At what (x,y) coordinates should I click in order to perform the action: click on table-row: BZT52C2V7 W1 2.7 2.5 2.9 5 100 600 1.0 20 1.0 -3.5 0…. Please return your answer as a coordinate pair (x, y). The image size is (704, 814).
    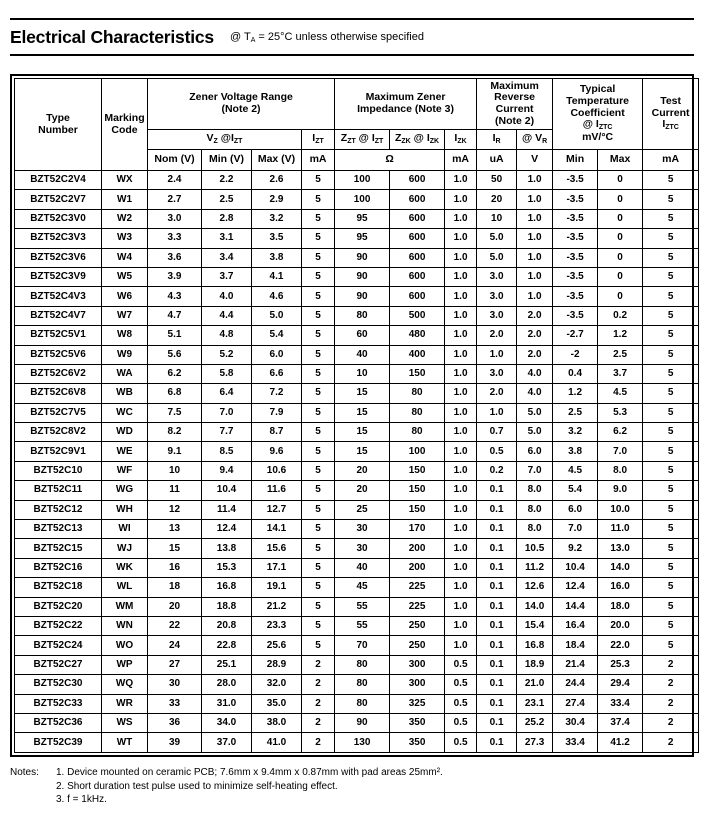
    Looking at the image, I should click on (357, 199).